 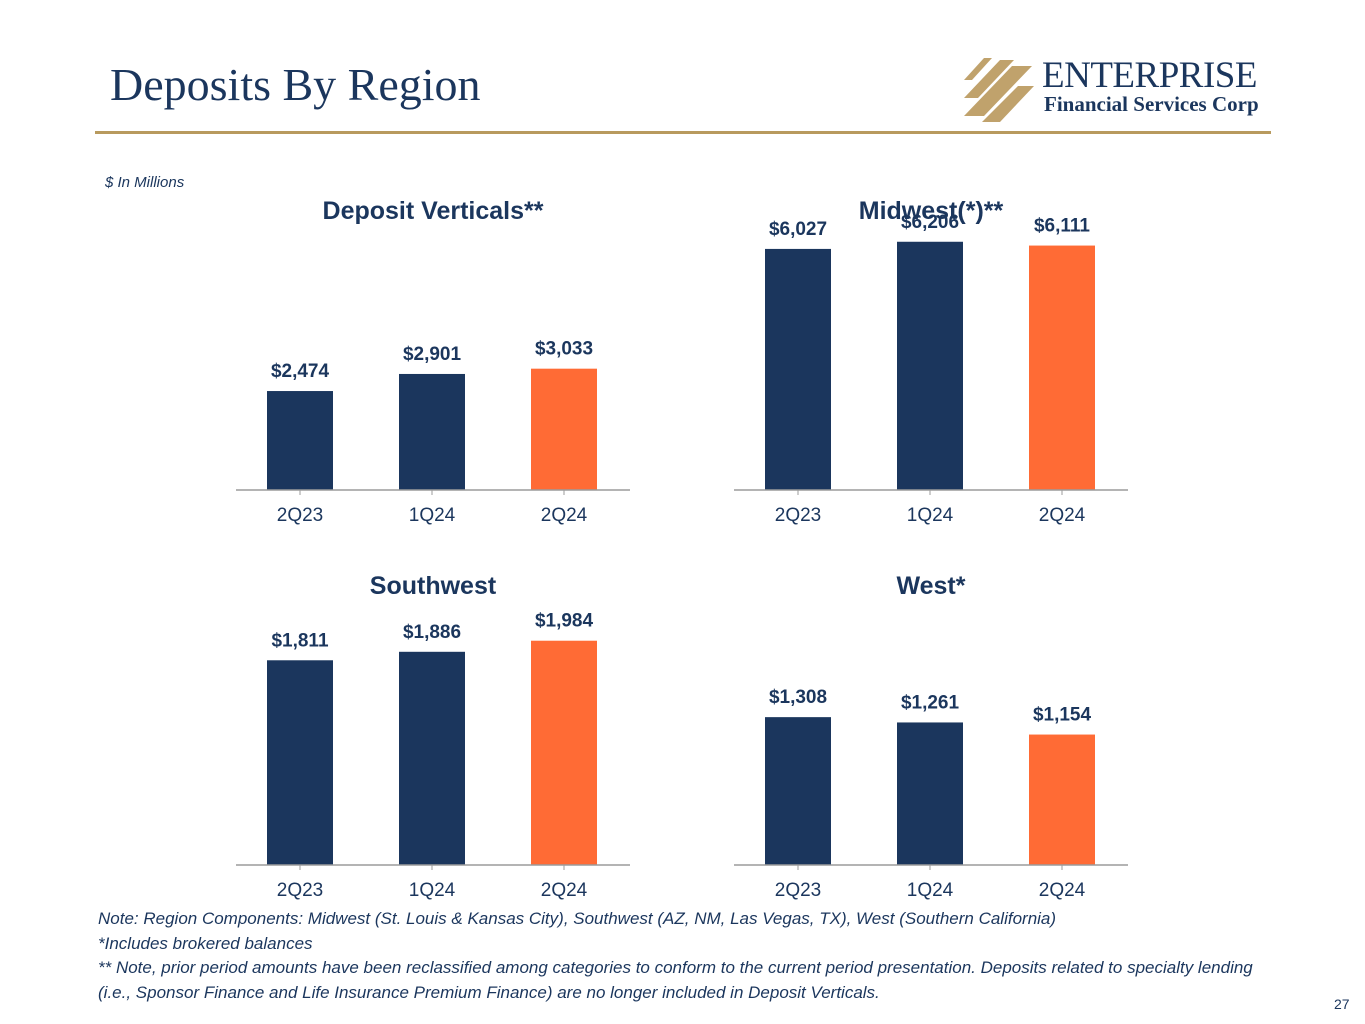 I want to click on chart-svg: Southwest $1,811 2Q23 $1,886 1Q24 $1,984 2Q24, so click(x=433, y=736).